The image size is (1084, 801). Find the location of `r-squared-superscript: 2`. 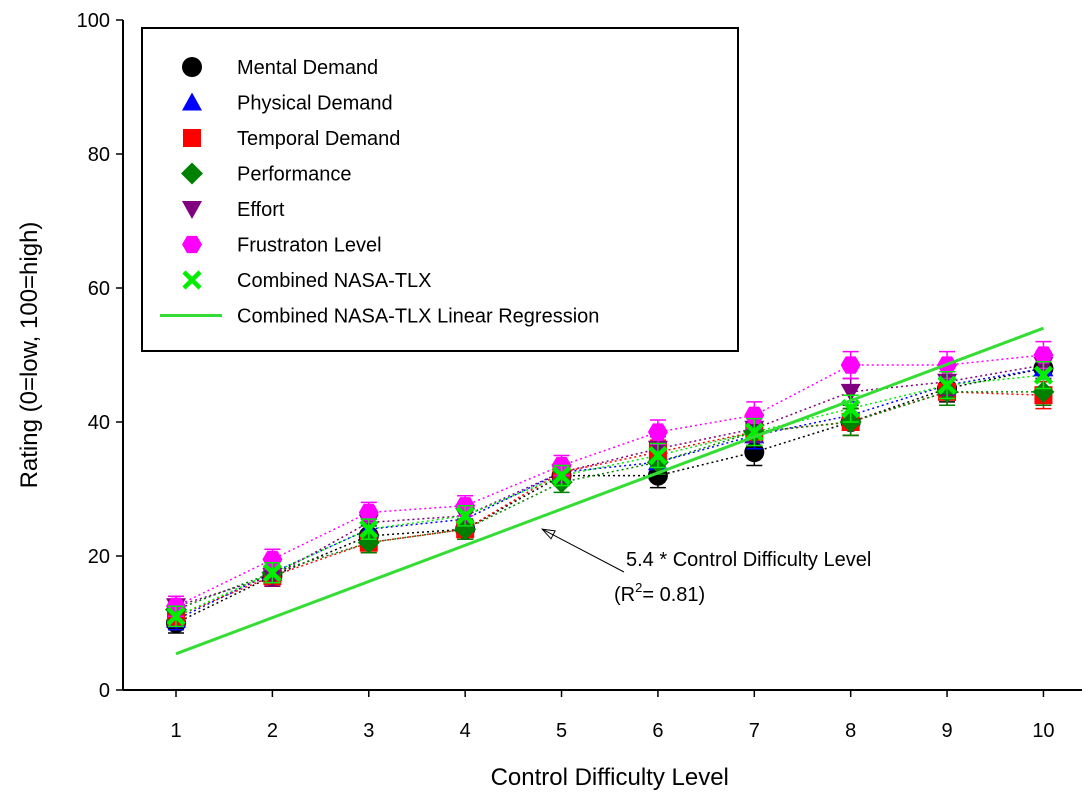

r-squared-superscript: 2 is located at coordinates (638, 587).